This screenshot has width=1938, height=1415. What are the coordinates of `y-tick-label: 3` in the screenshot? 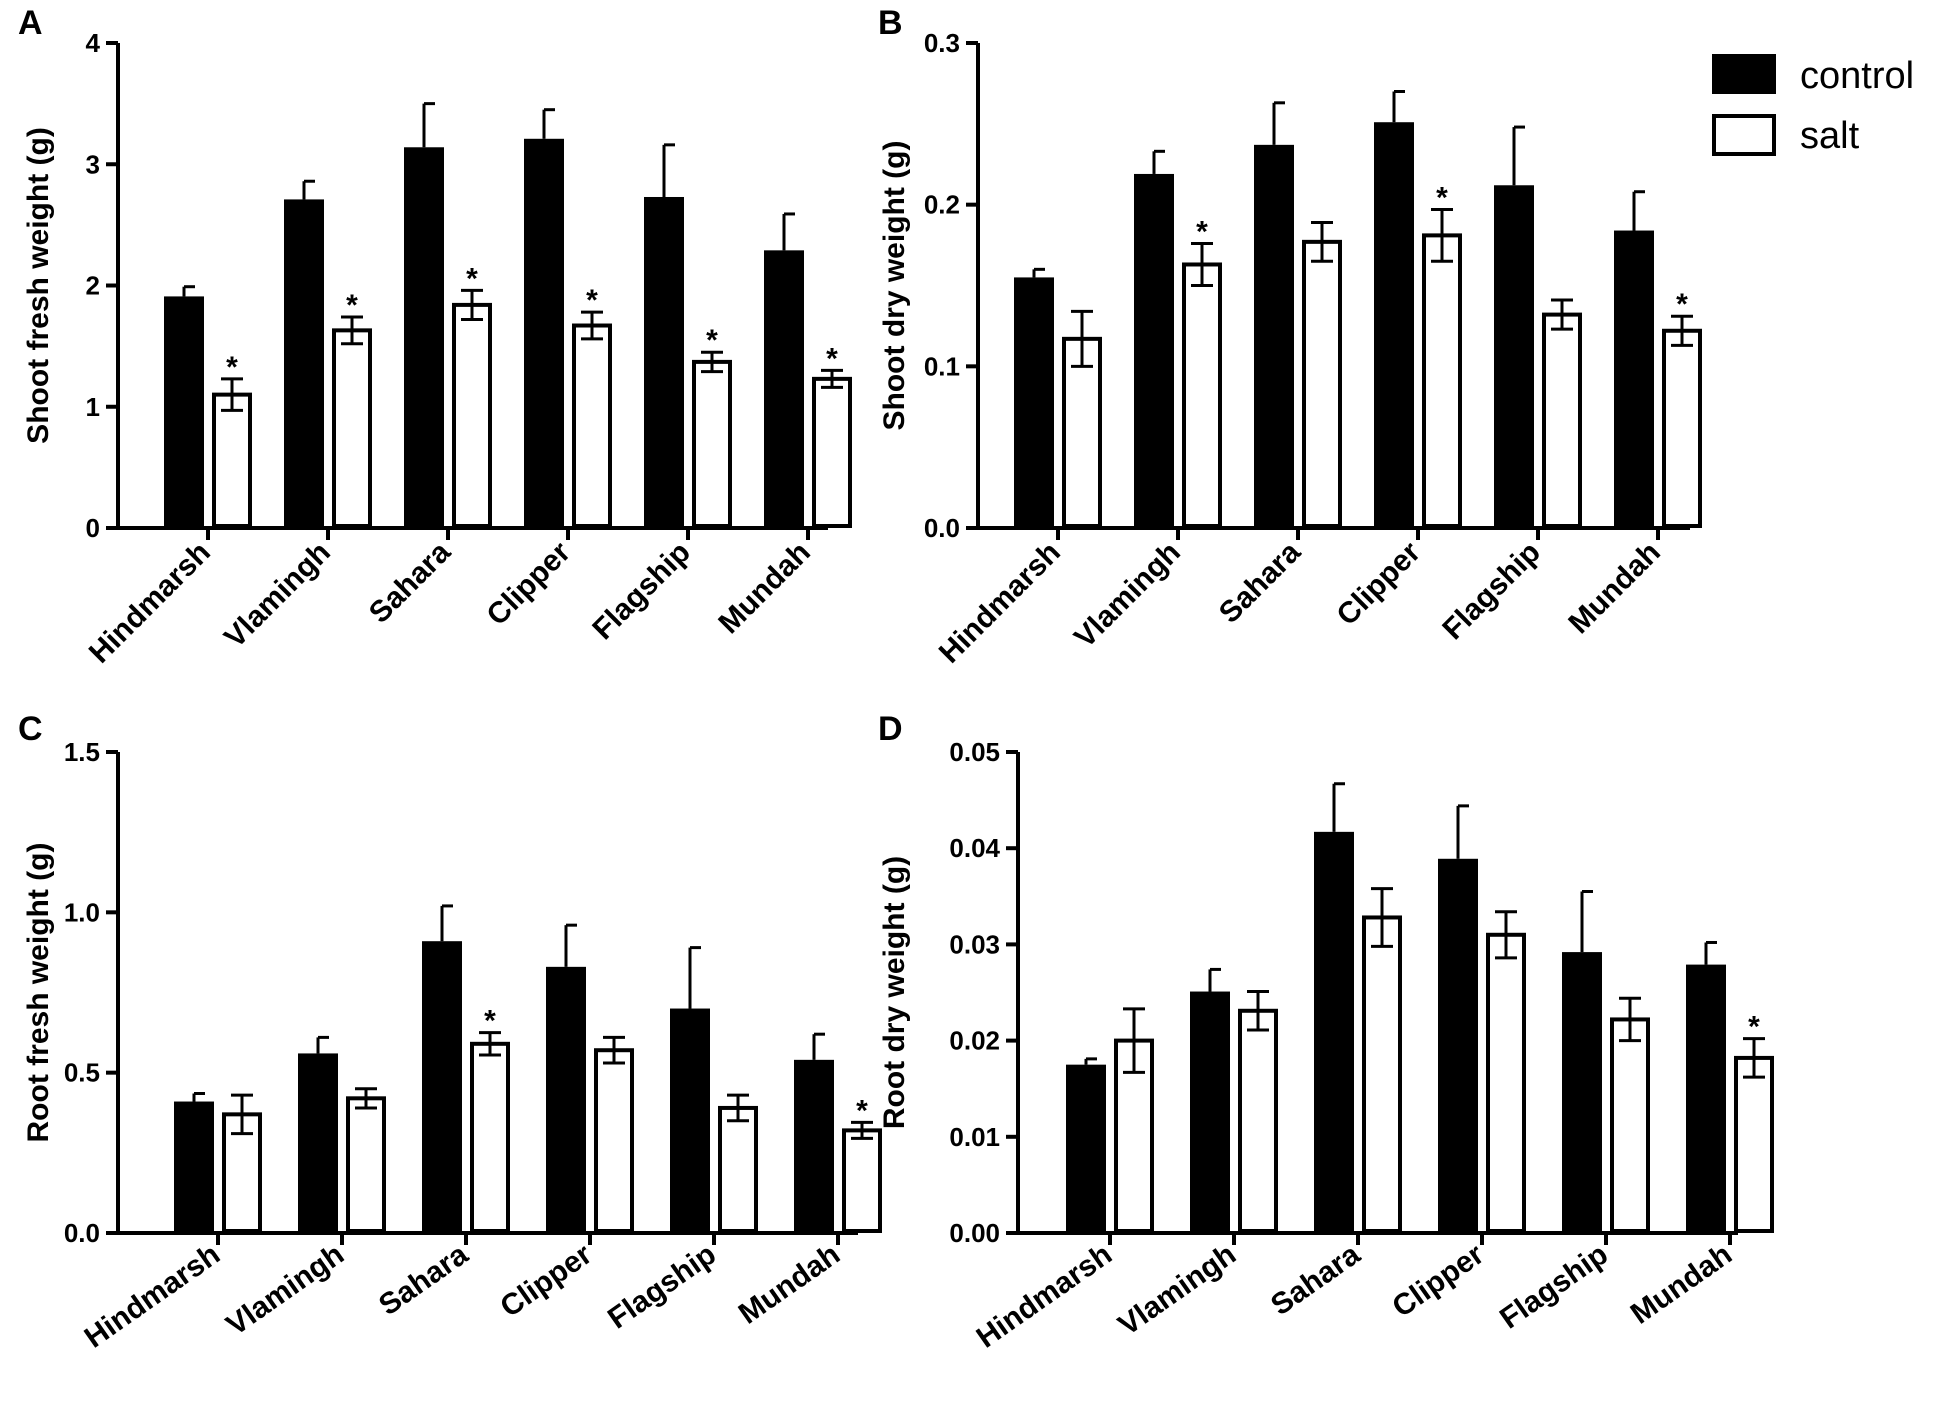 It's located at (93, 164).